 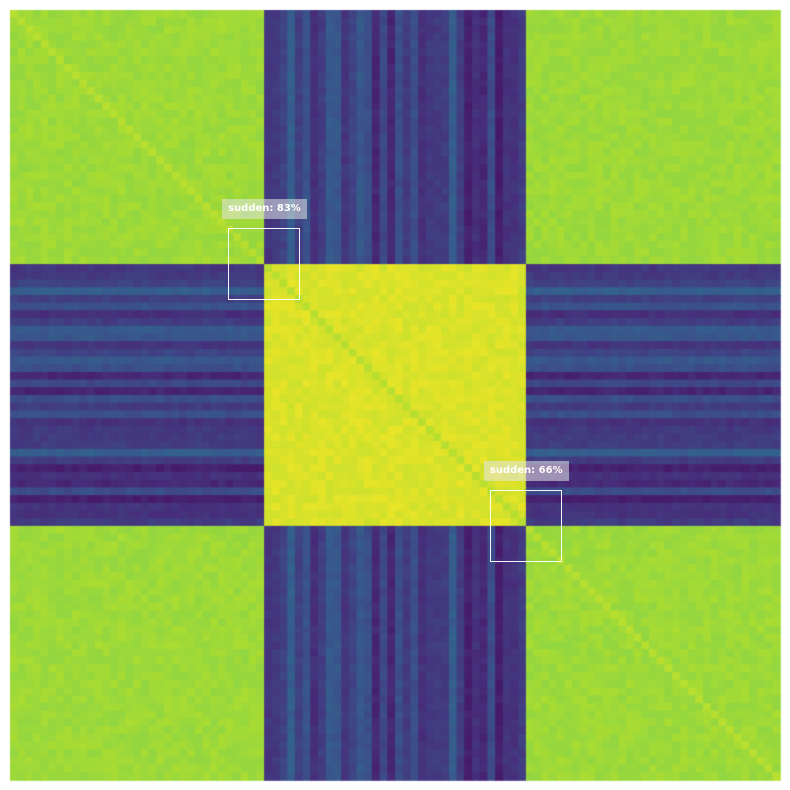 I want to click on detection-label: sudden: 83%, so click(x=264, y=209).